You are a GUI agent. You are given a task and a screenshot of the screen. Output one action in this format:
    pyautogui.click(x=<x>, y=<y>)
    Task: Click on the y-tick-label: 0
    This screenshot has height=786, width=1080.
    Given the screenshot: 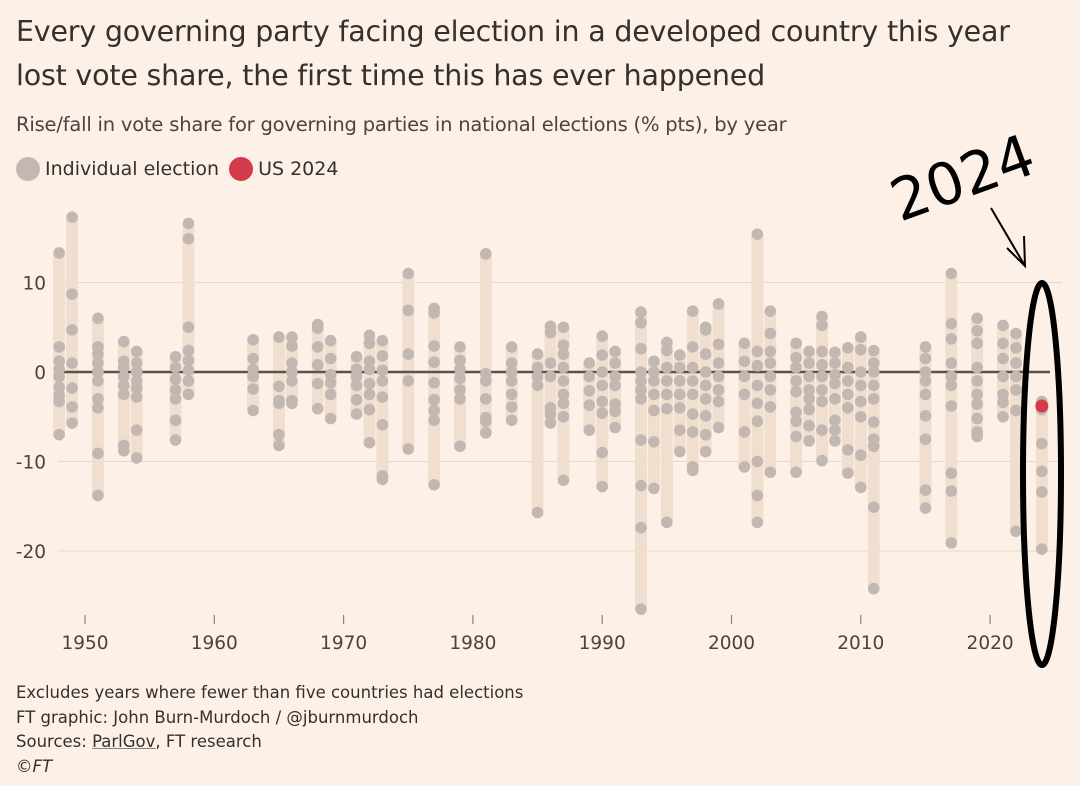 What is the action you would take?
    pyautogui.click(x=40, y=373)
    